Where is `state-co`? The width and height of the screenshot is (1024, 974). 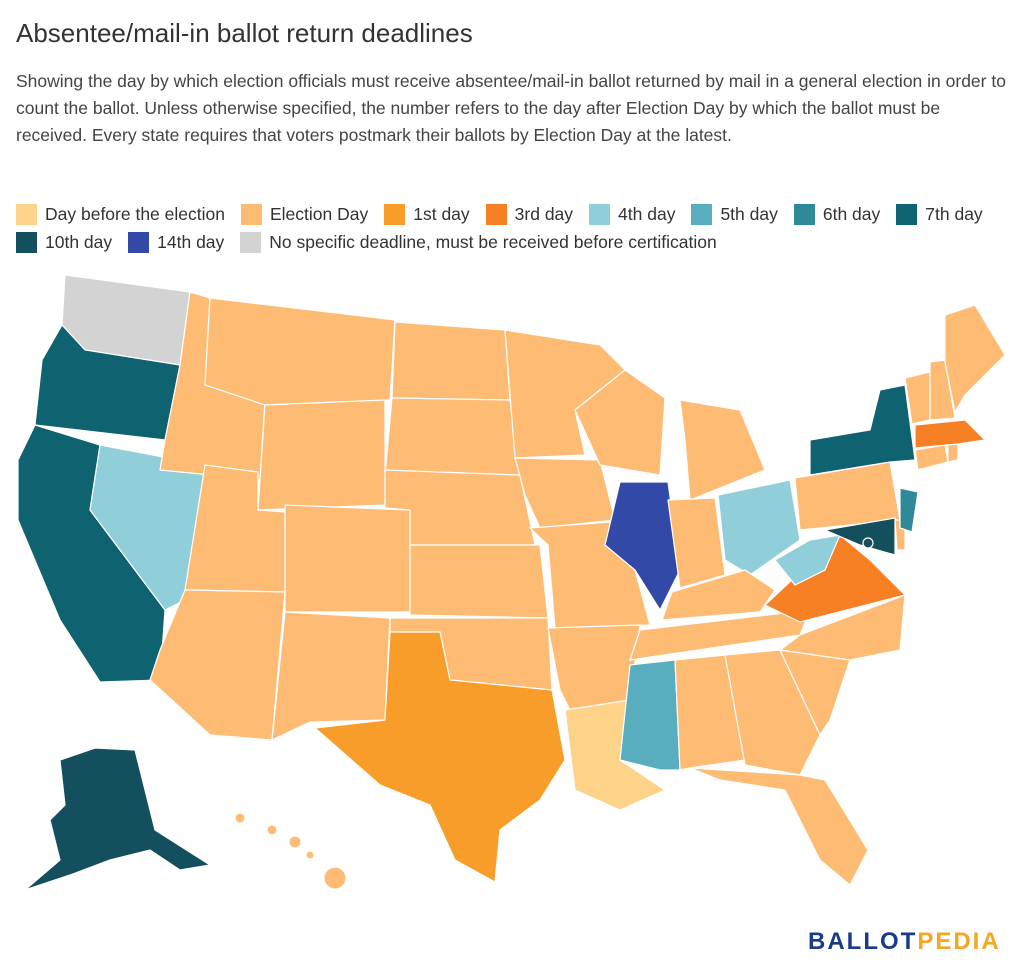
state-co is located at coordinates (347, 558).